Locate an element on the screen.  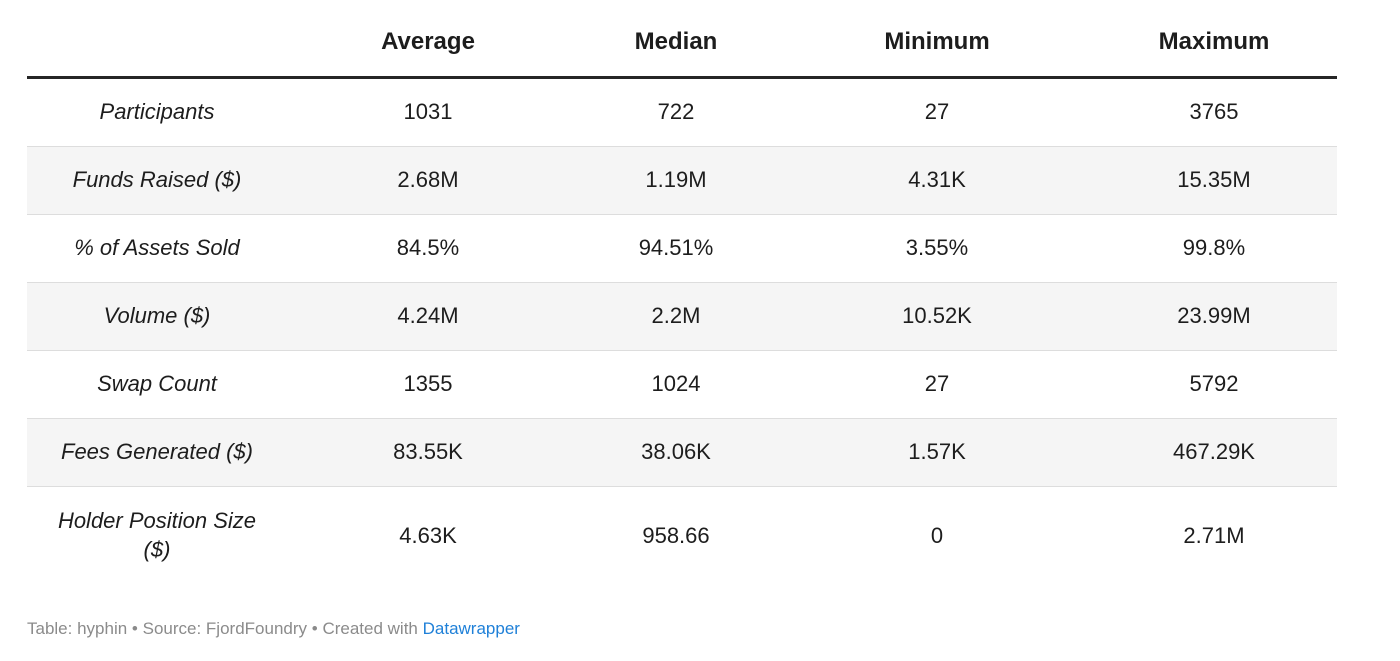
table-cell: 4.24M is located at coordinates (428, 316).